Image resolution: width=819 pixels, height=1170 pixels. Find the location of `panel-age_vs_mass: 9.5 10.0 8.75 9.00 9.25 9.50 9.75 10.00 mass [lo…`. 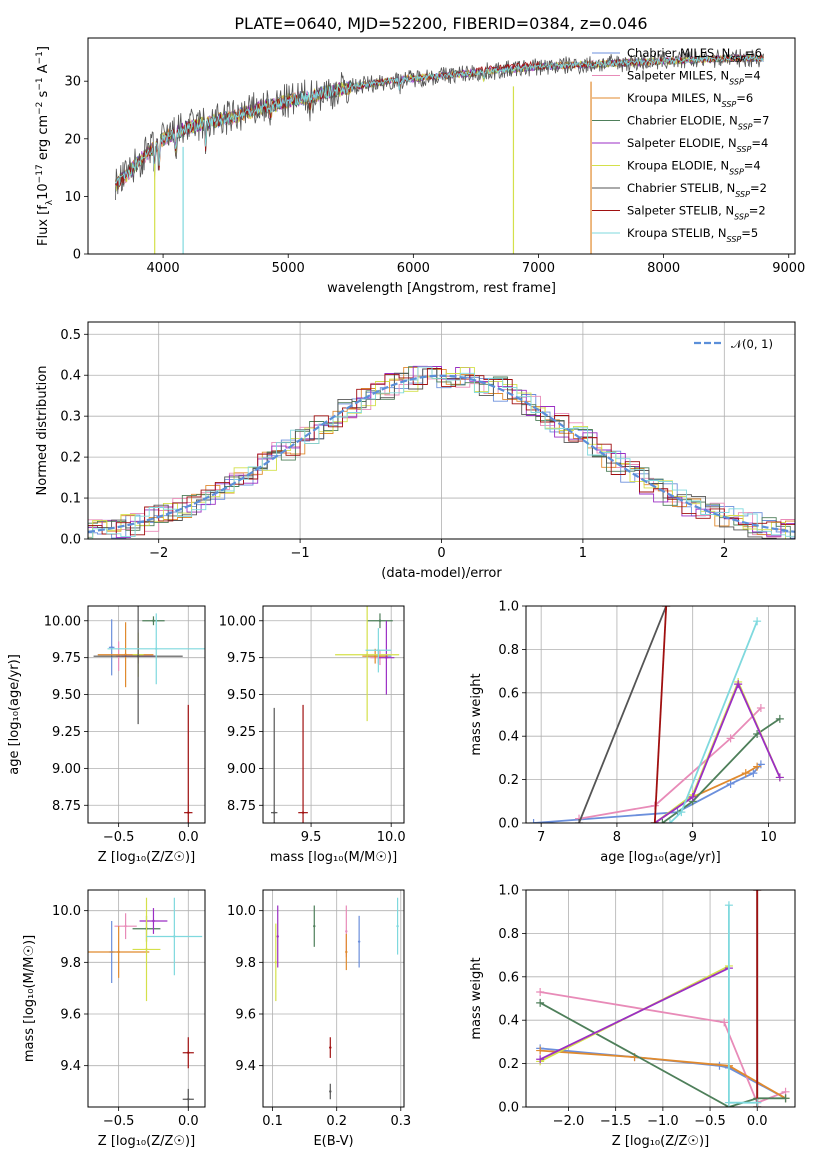

panel-age_vs_mass: 9.5 10.0 8.75 9.00 9.25 9.50 9.75 10.00 mass [lo… is located at coordinates (312, 735).